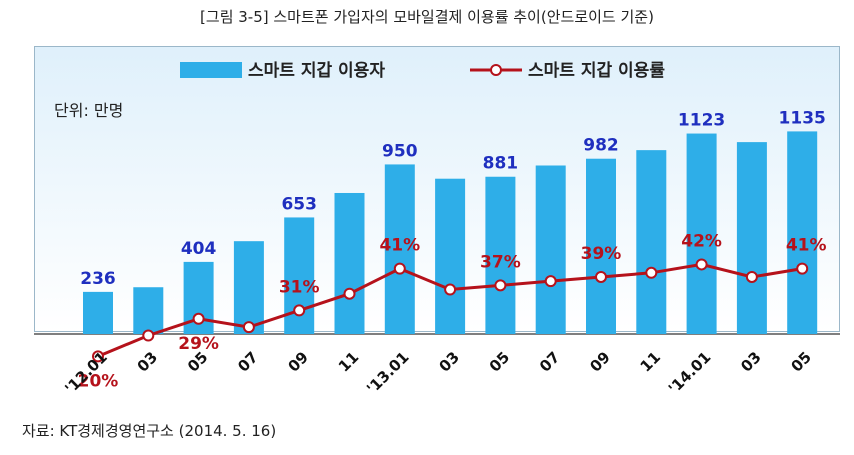 This screenshot has width=854, height=455. What do you see at coordinates (211, 70) in the screenshot?
I see `legend-bar-swatch` at bounding box center [211, 70].